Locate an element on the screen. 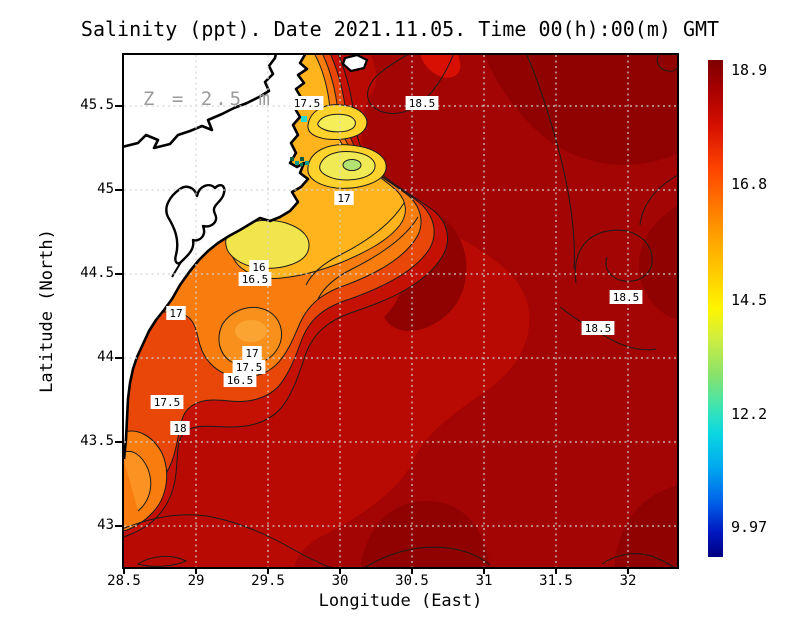 This screenshot has width=800, height=618. lobe-inner is located at coordinates (251, 331).